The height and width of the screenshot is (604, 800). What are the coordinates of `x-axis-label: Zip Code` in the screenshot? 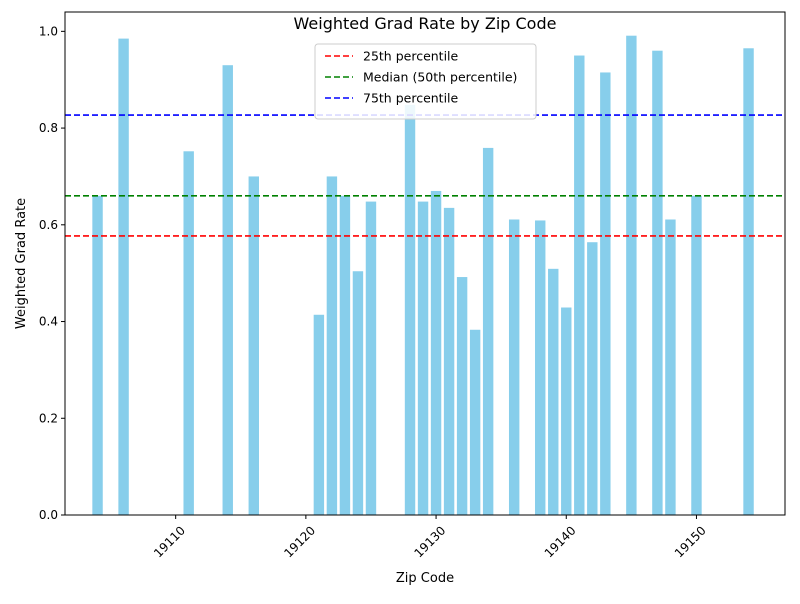 It's located at (425, 578).